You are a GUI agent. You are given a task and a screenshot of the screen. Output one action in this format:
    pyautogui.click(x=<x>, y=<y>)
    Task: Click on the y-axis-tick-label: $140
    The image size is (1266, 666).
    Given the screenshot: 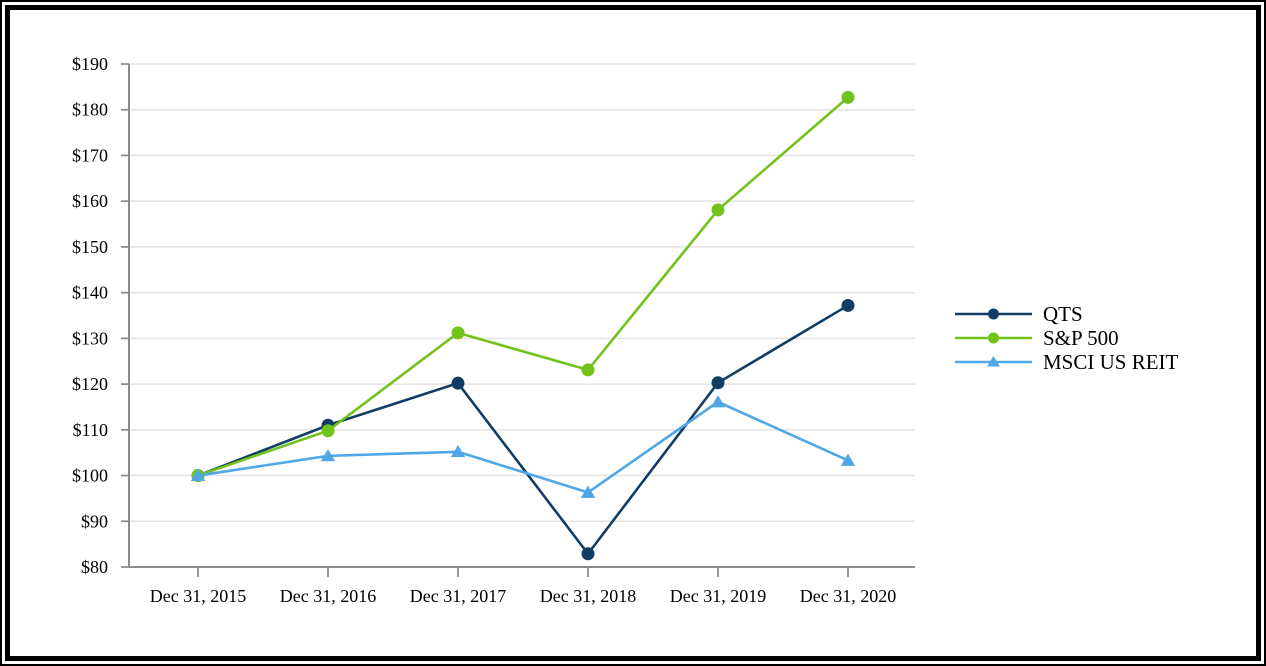 What is the action you would take?
    pyautogui.click(x=90, y=293)
    